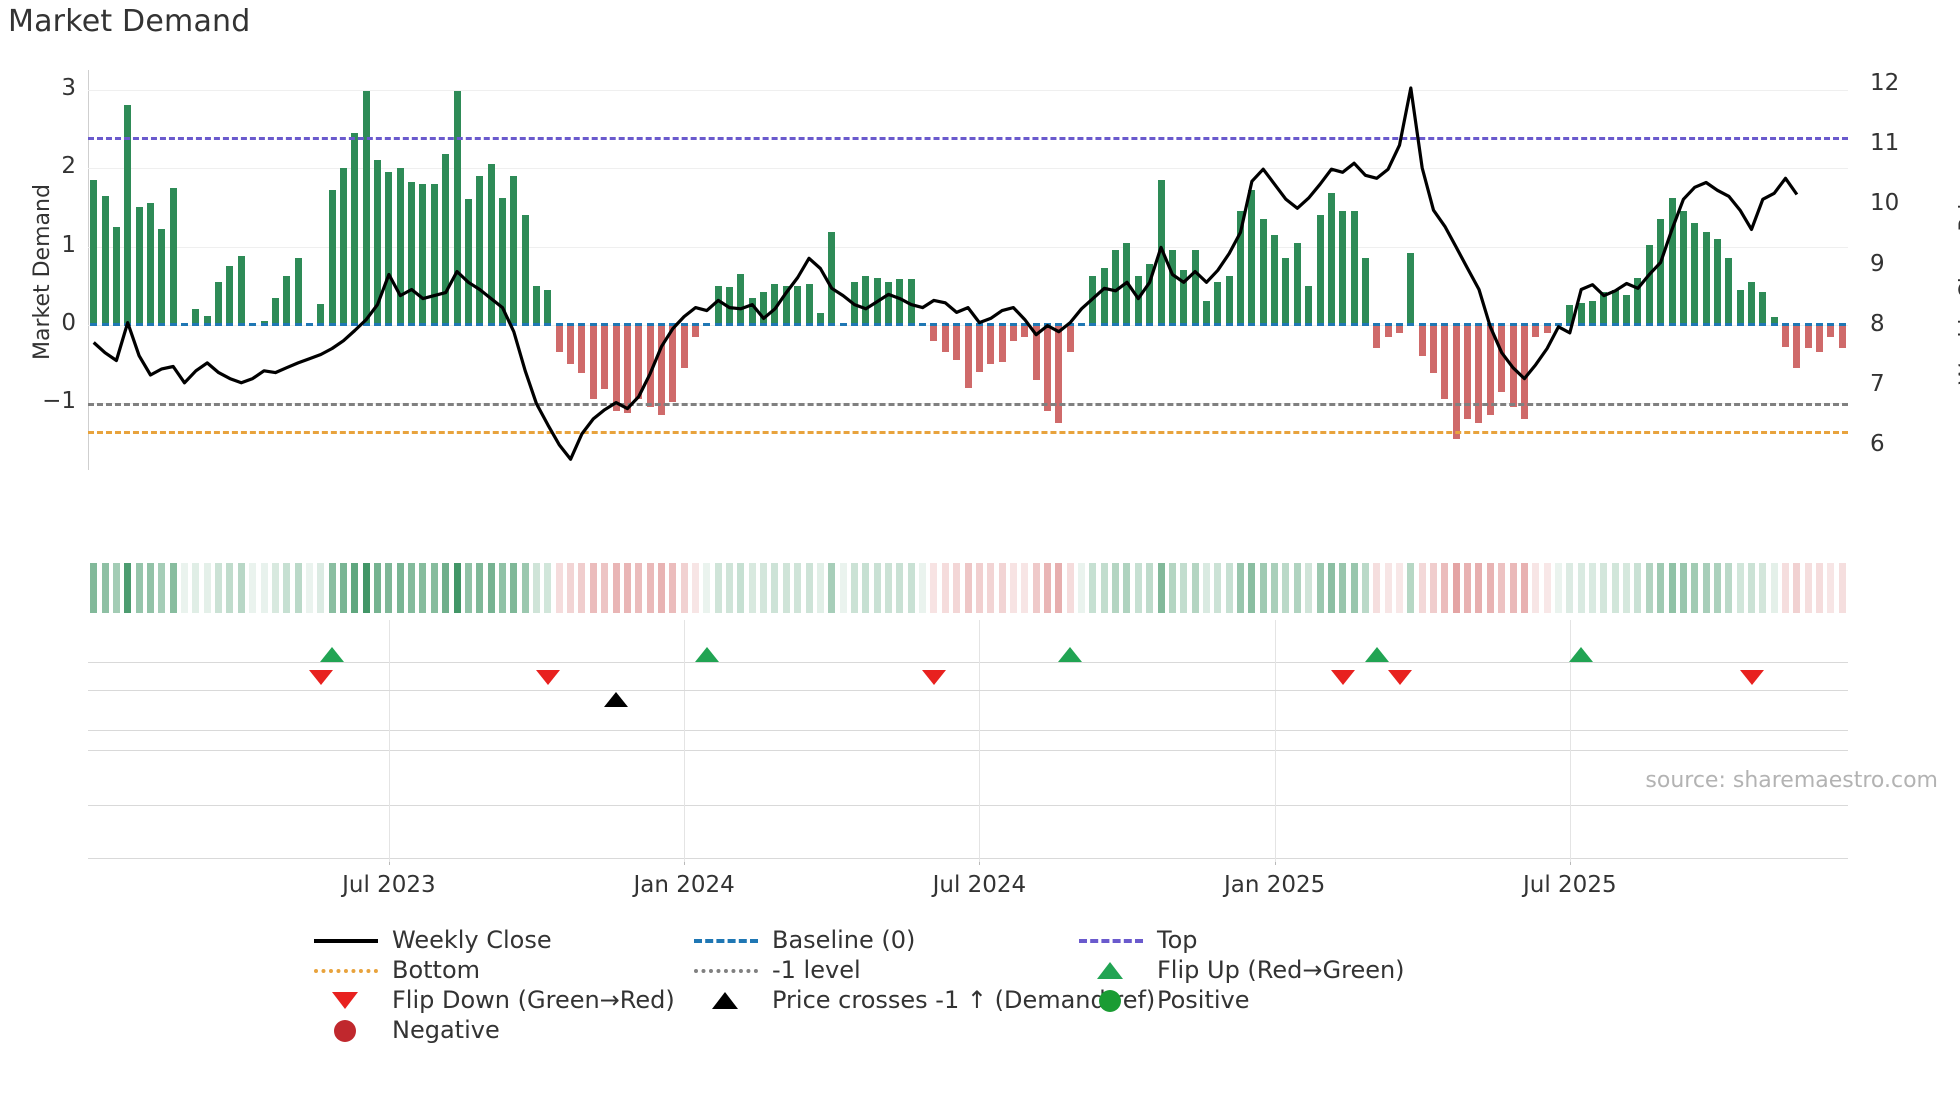 This screenshot has width=1960, height=1102. Describe the element at coordinates (1877, 323) in the screenshot. I see `right-axis-tick: 8` at that location.